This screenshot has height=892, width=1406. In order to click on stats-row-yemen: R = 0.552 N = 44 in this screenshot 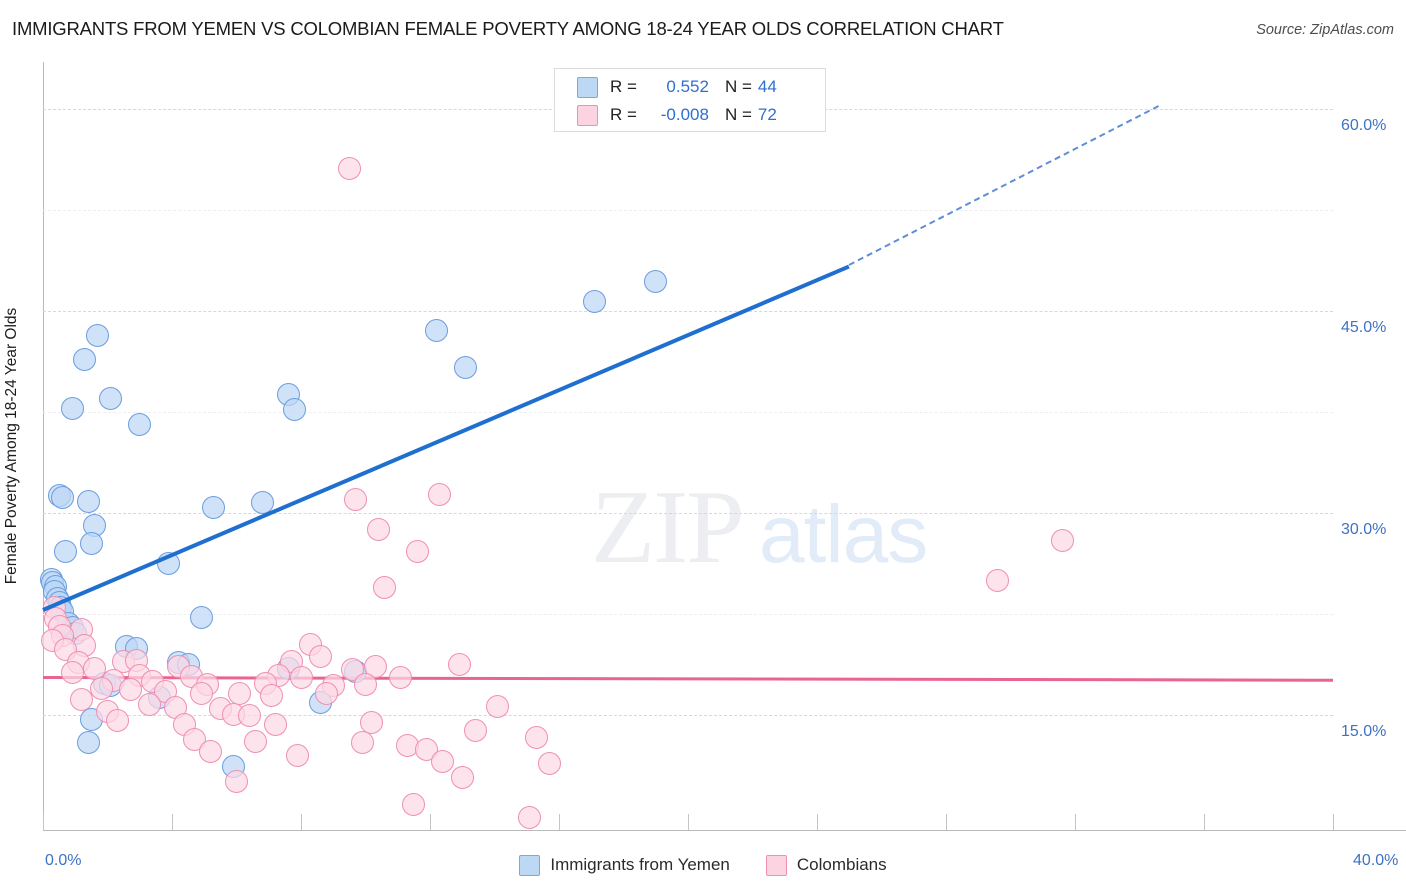, I will do `click(691, 87)`.